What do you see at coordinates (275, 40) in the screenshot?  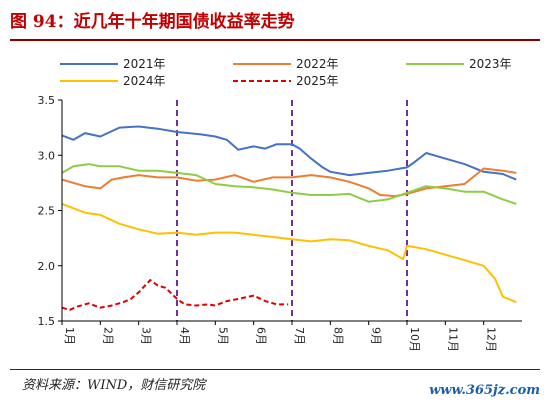 I see `title-rule` at bounding box center [275, 40].